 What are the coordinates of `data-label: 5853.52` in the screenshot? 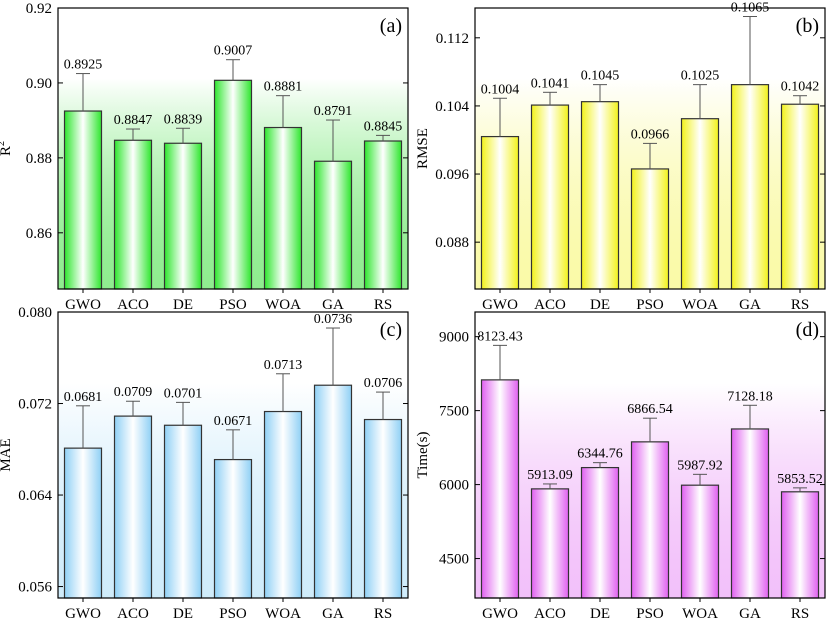 It's located at (800, 479).